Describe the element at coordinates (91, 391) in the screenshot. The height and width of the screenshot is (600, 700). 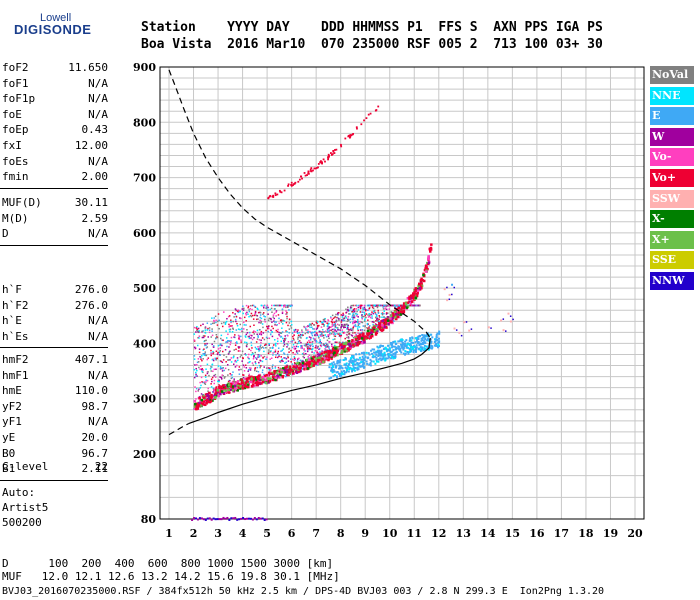
I see `param-value: 110.0` at that location.